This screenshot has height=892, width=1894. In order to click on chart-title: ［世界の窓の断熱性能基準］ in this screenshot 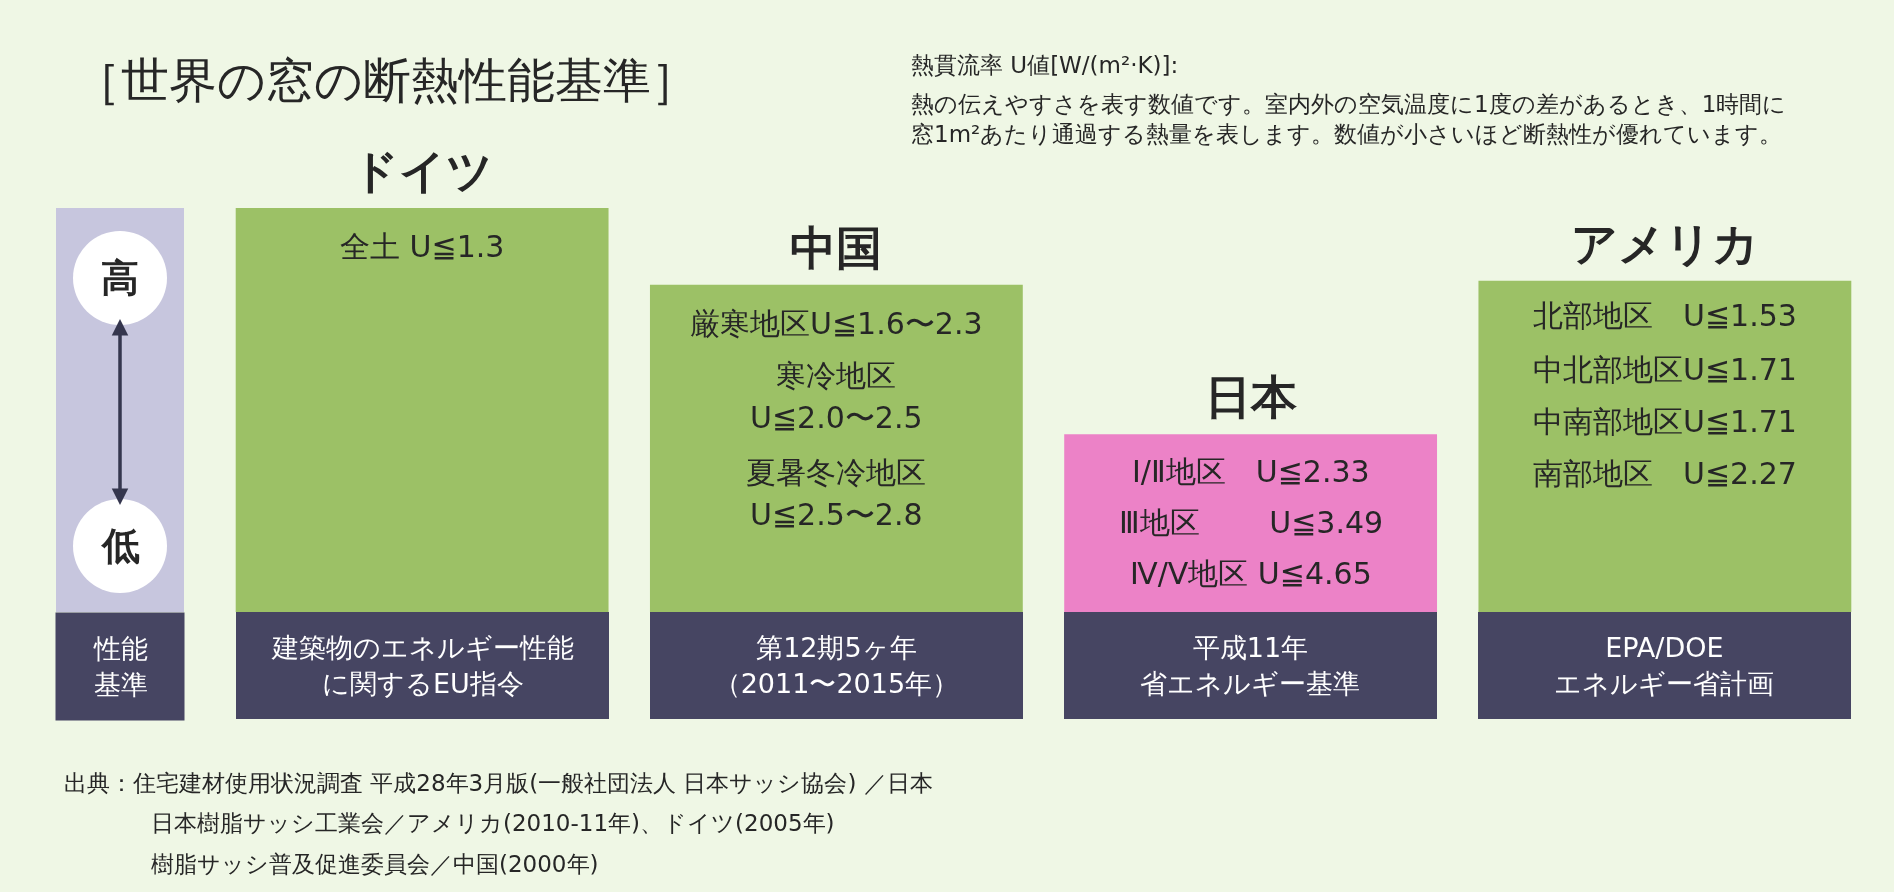, I will do `click(386, 79)`.